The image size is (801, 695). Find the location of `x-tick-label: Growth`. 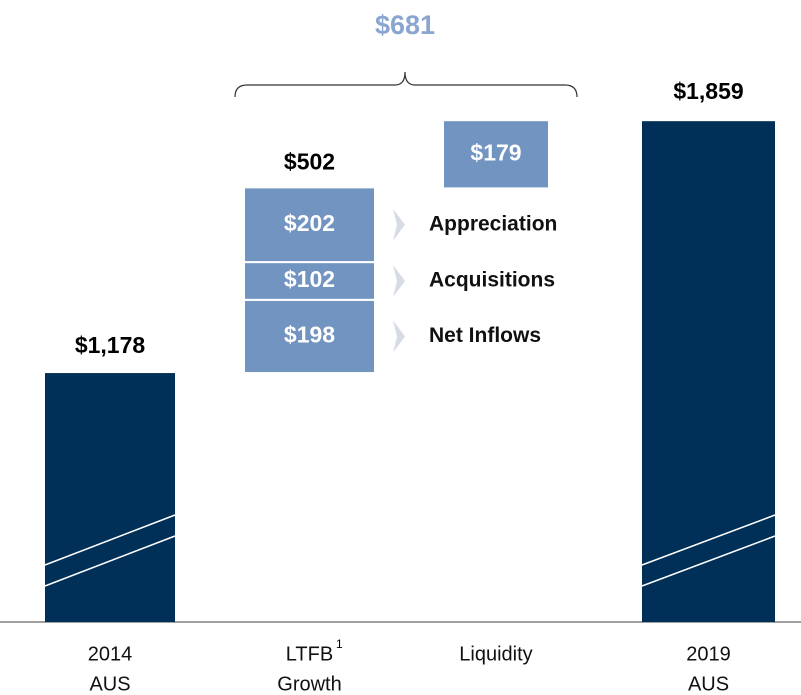

x-tick-label: Growth is located at coordinates (309, 684).